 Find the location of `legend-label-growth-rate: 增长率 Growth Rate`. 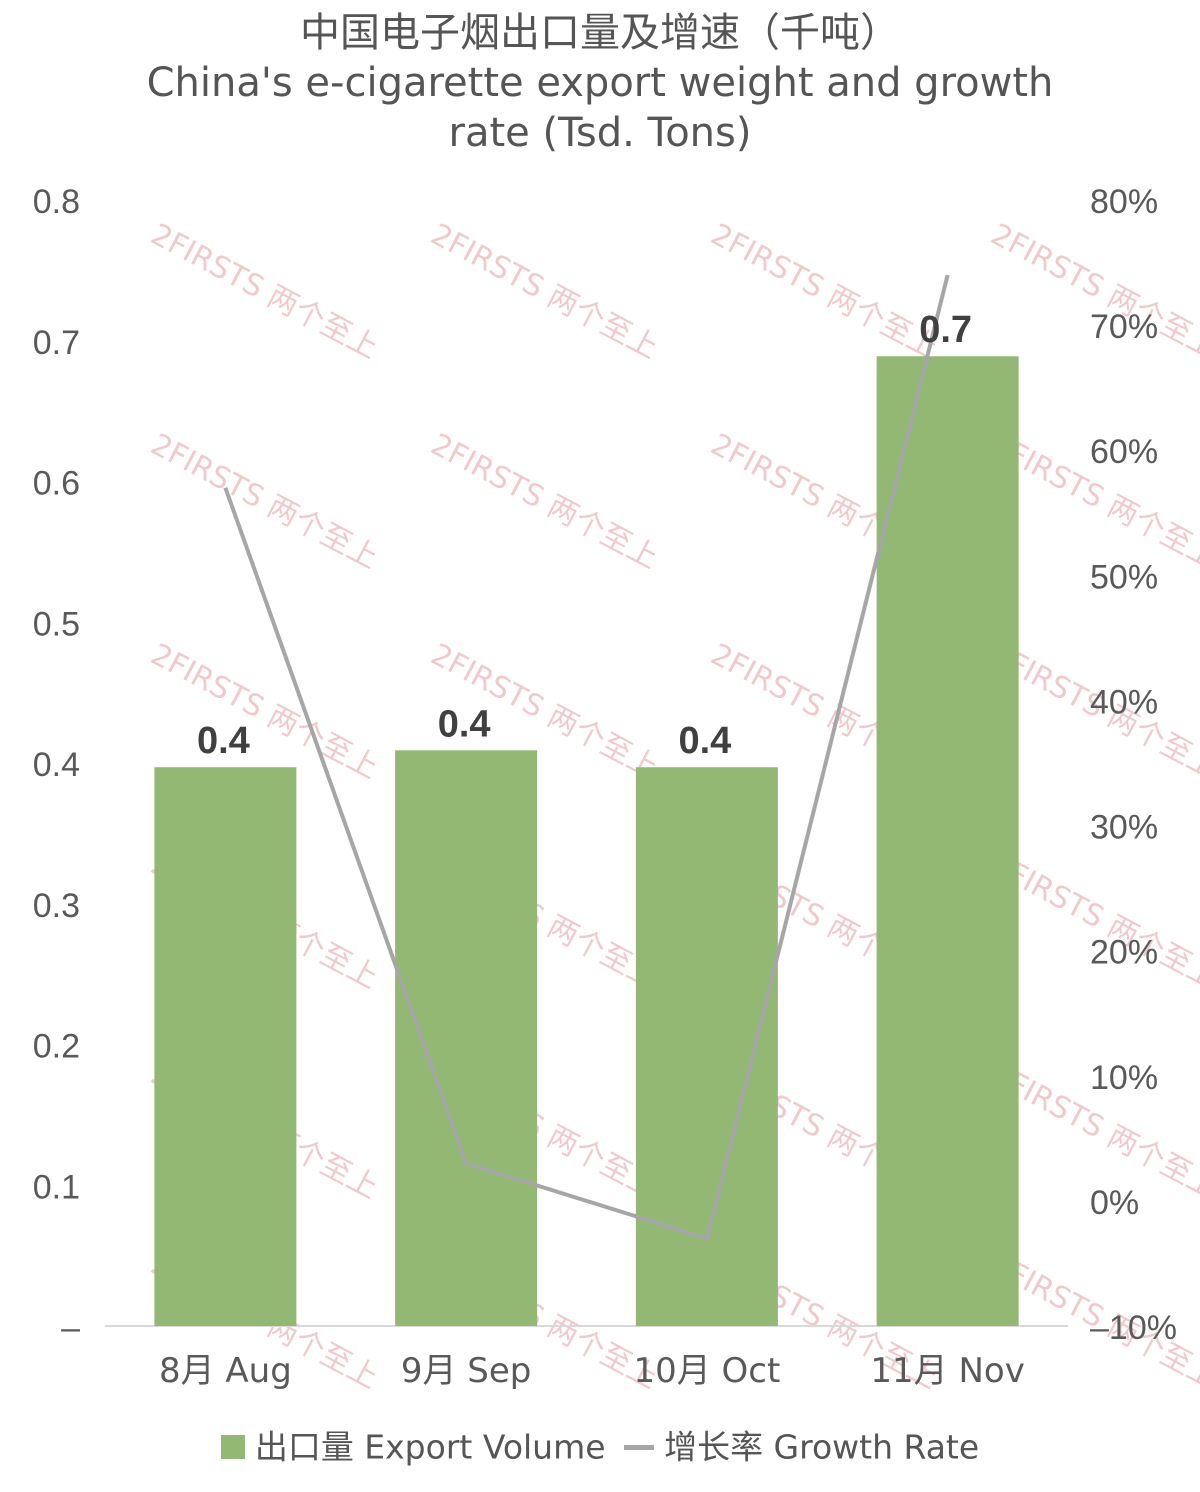

legend-label-growth-rate: 增长率 Growth Rate is located at coordinates (822, 1447).